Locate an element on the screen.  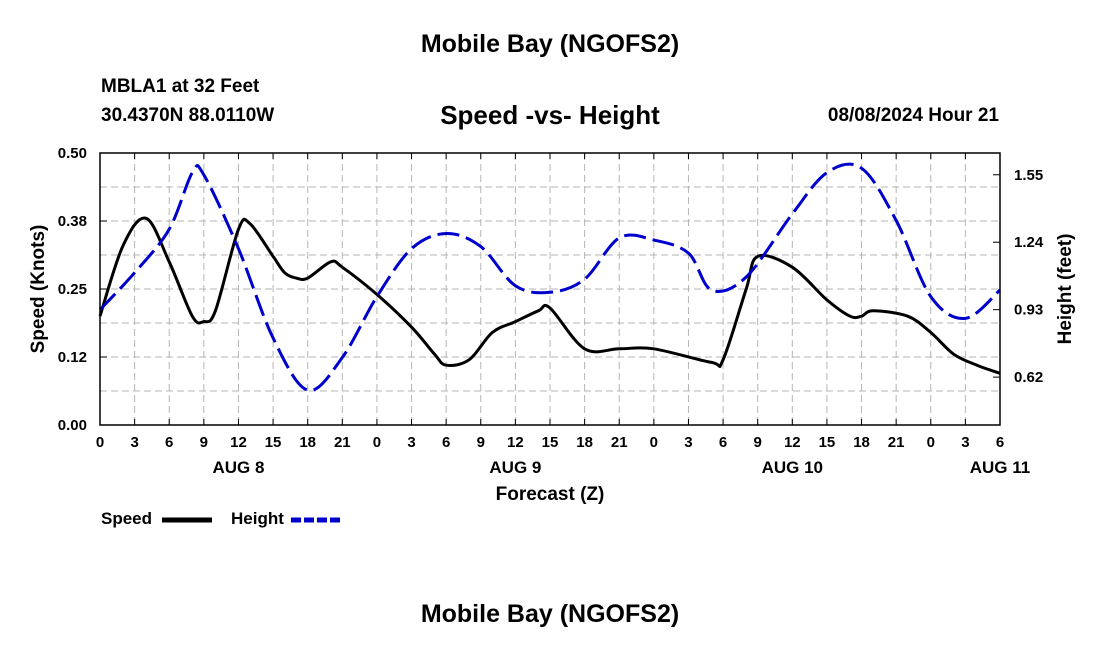
x-axis-label: Forecast (Z) is located at coordinates (550, 494).